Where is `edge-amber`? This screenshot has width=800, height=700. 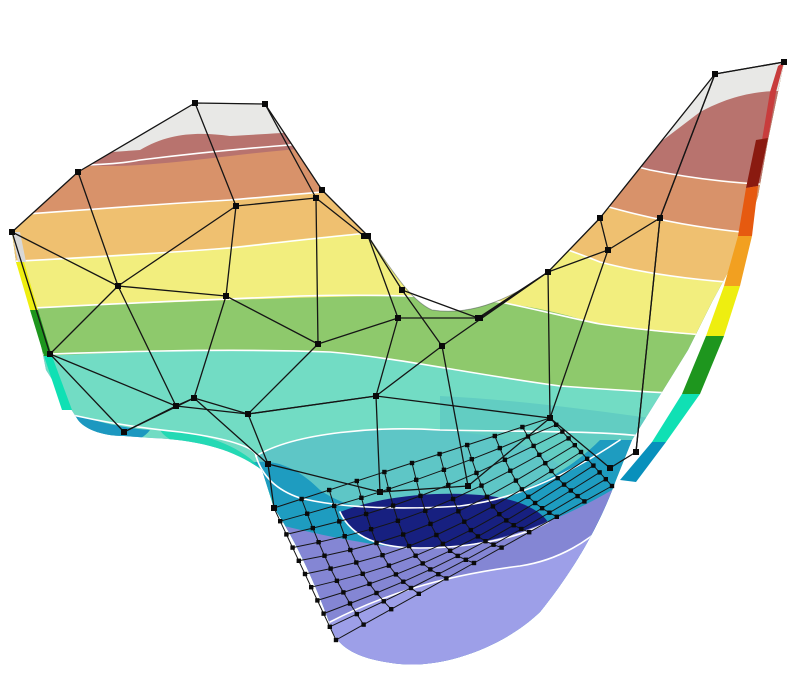 edge-amber is located at coordinates (738, 261).